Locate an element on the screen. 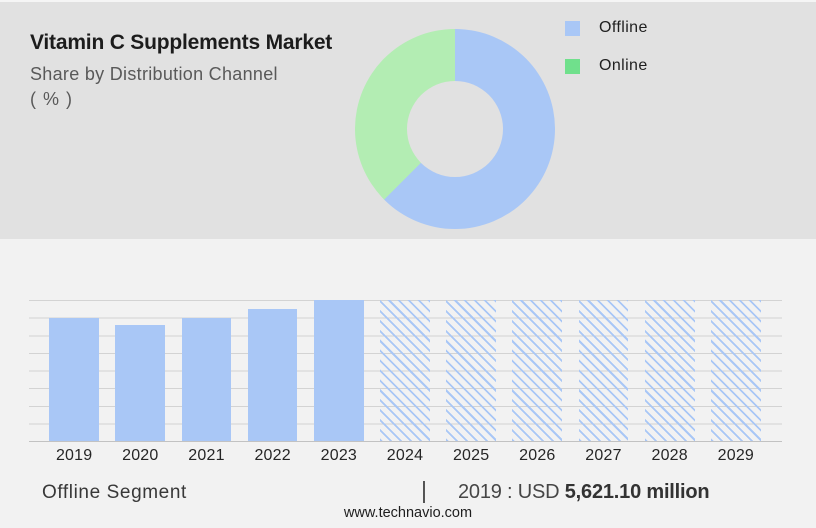 Image resolution: width=816 pixels, height=528 pixels. segment-value: 2019 : USD 5,621.10 million is located at coordinates (584, 492).